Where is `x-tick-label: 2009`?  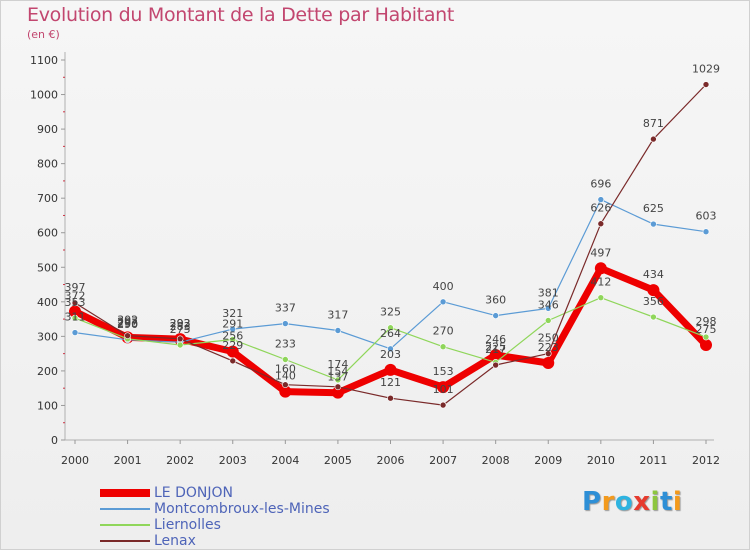 x-tick-label: 2009 is located at coordinates (548, 460).